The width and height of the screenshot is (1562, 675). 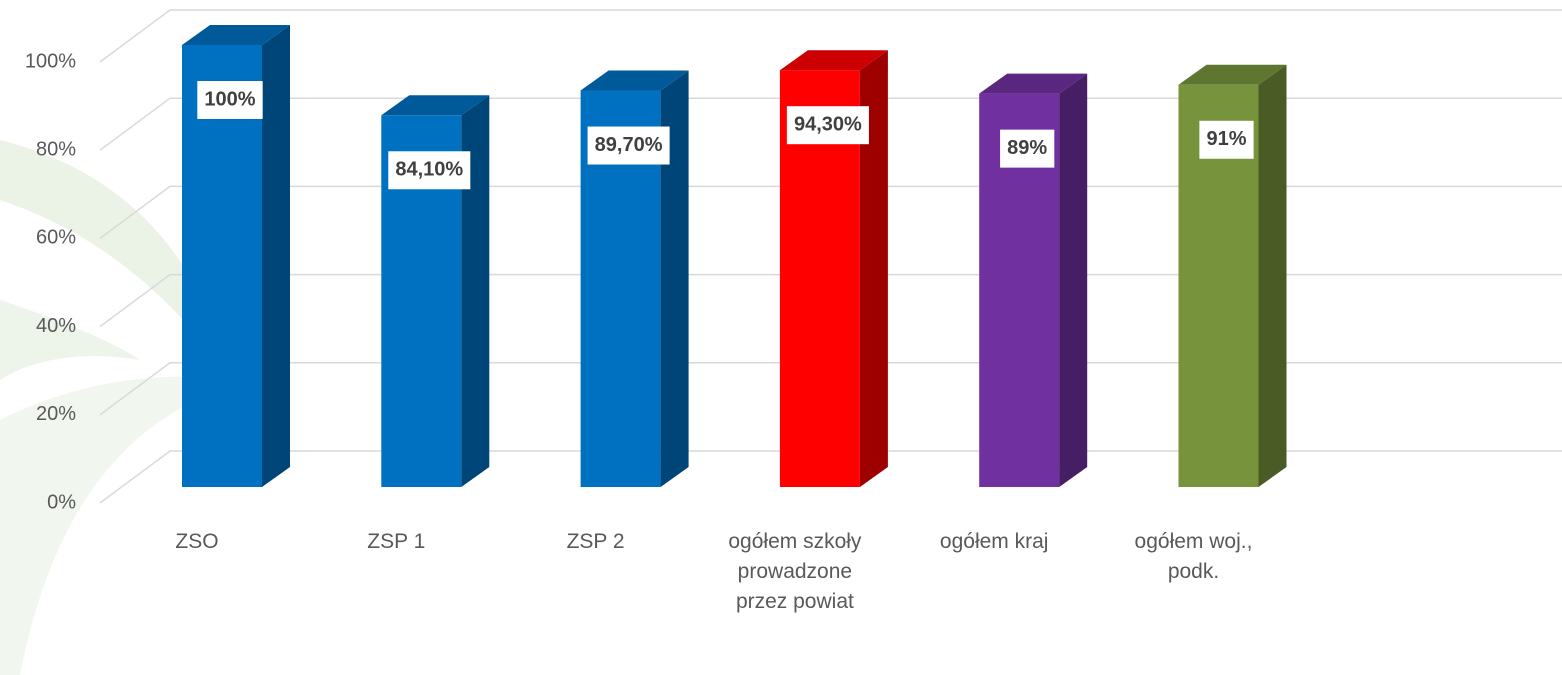 I want to click on value-label: 89,70%, so click(x=629, y=145).